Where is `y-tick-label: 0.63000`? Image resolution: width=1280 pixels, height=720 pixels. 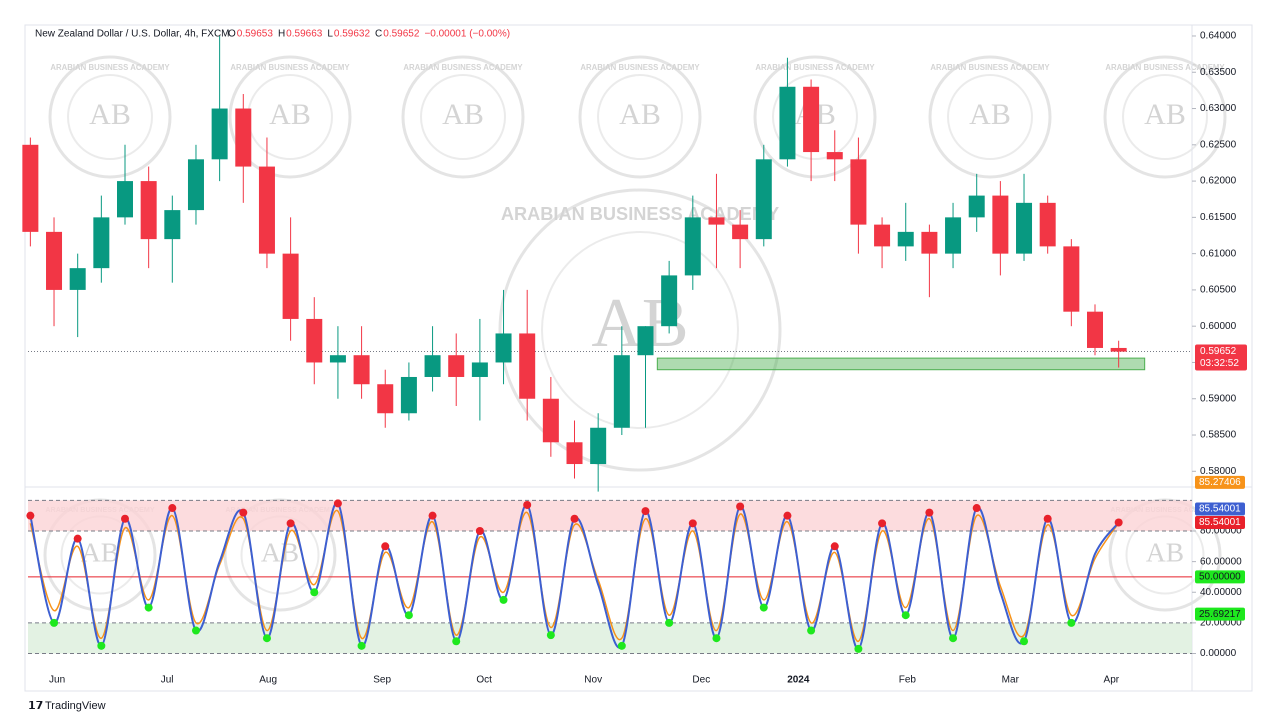 y-tick-label: 0.63000 is located at coordinates (1218, 108).